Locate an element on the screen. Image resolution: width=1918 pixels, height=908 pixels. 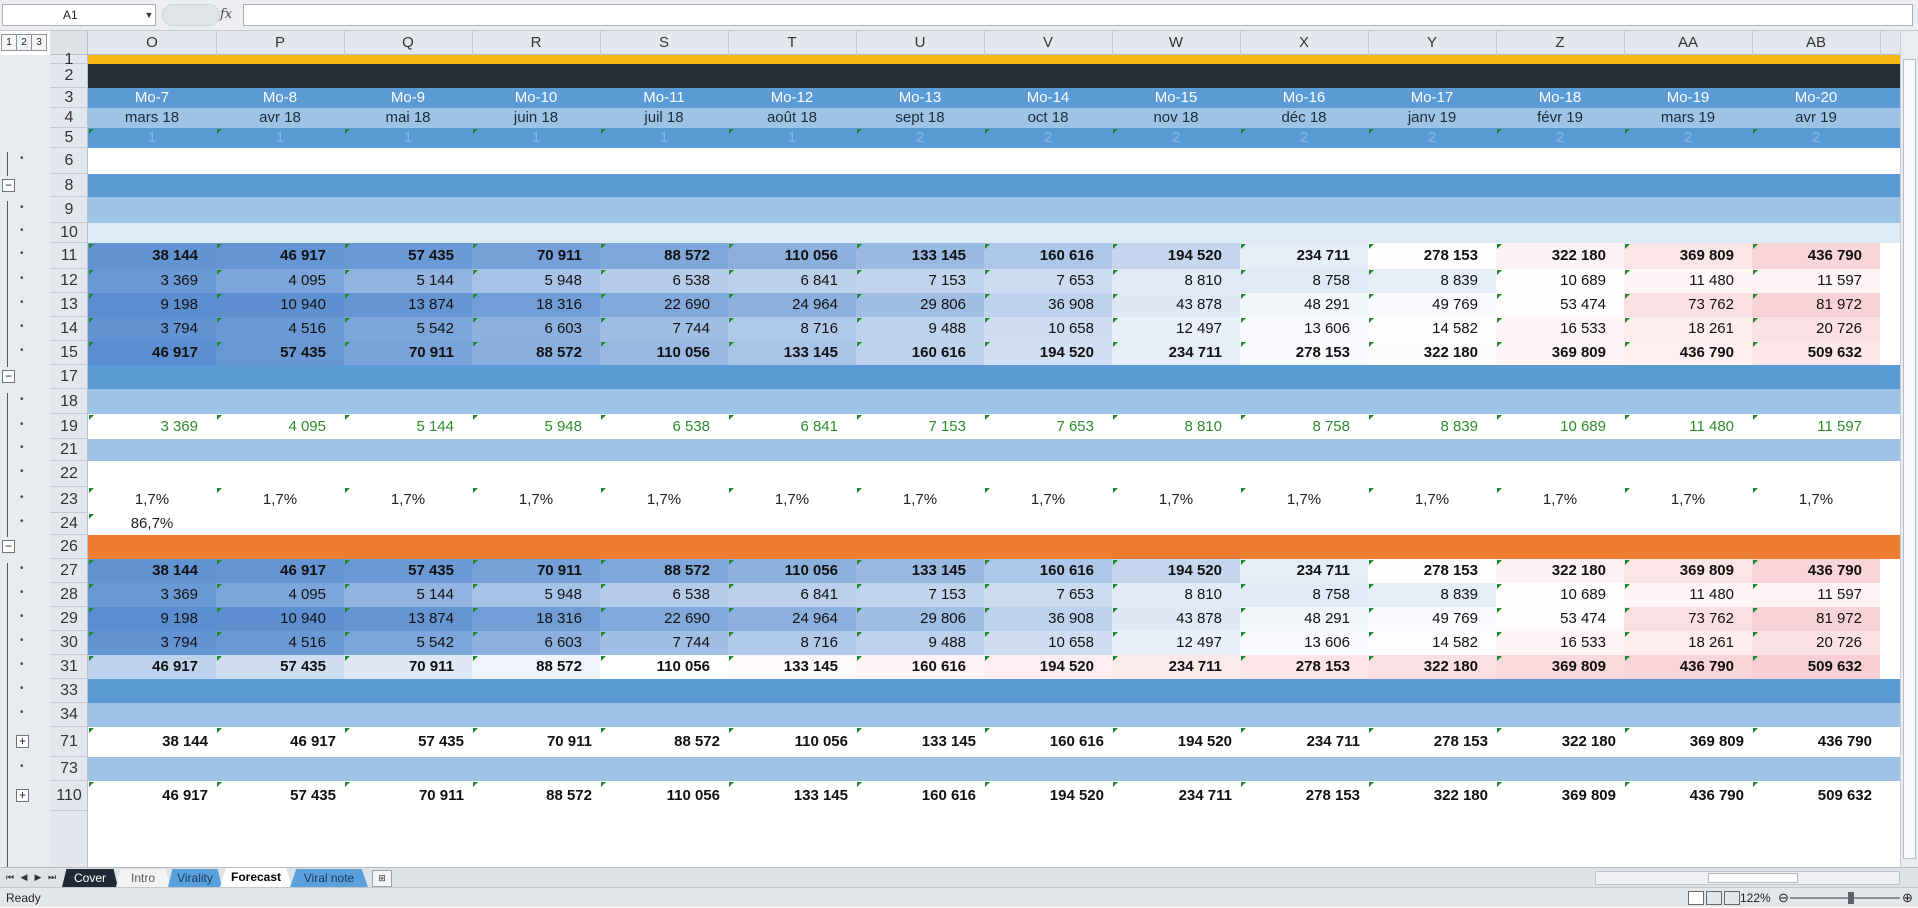
cell-P11: 46 917 is located at coordinates (280, 256).